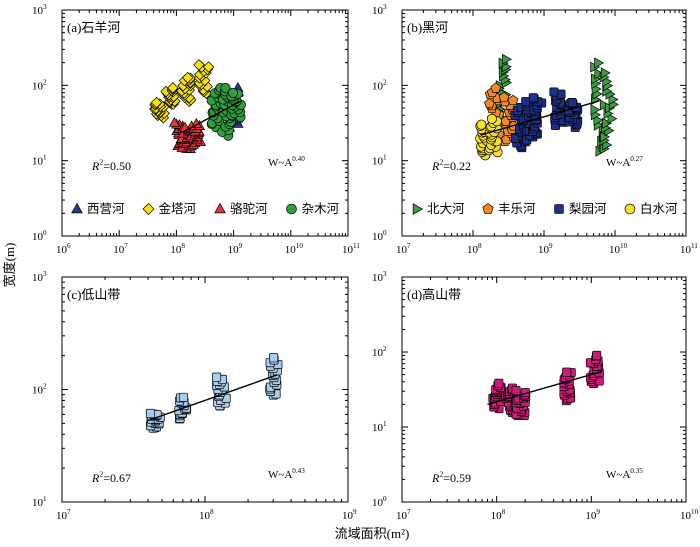  I want to click on series-杂木河, so click(226, 111).